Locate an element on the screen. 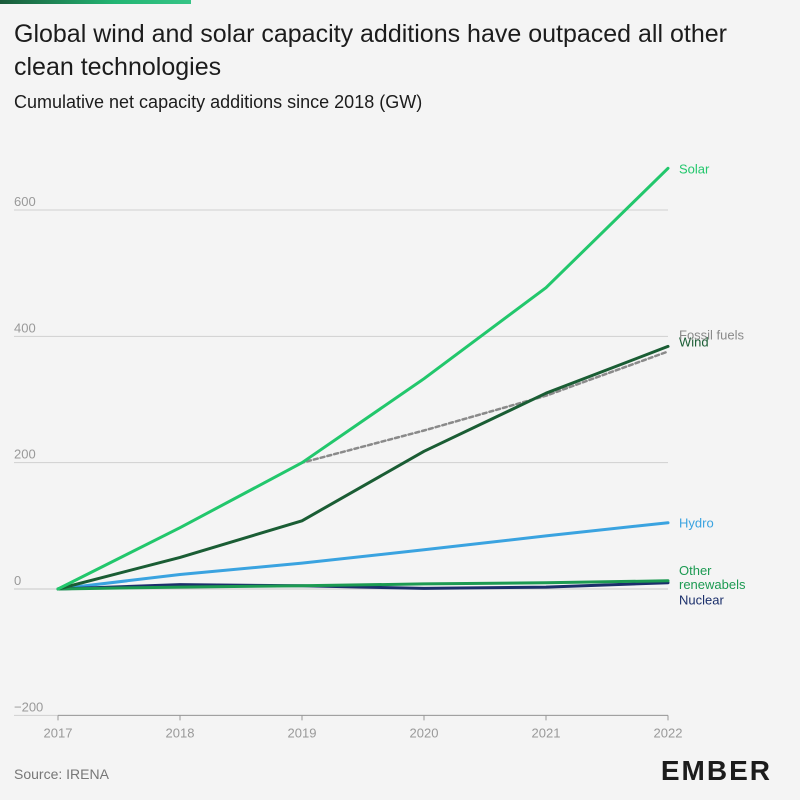 This screenshot has width=800, height=800. y-tick-label: 400 is located at coordinates (25, 327).